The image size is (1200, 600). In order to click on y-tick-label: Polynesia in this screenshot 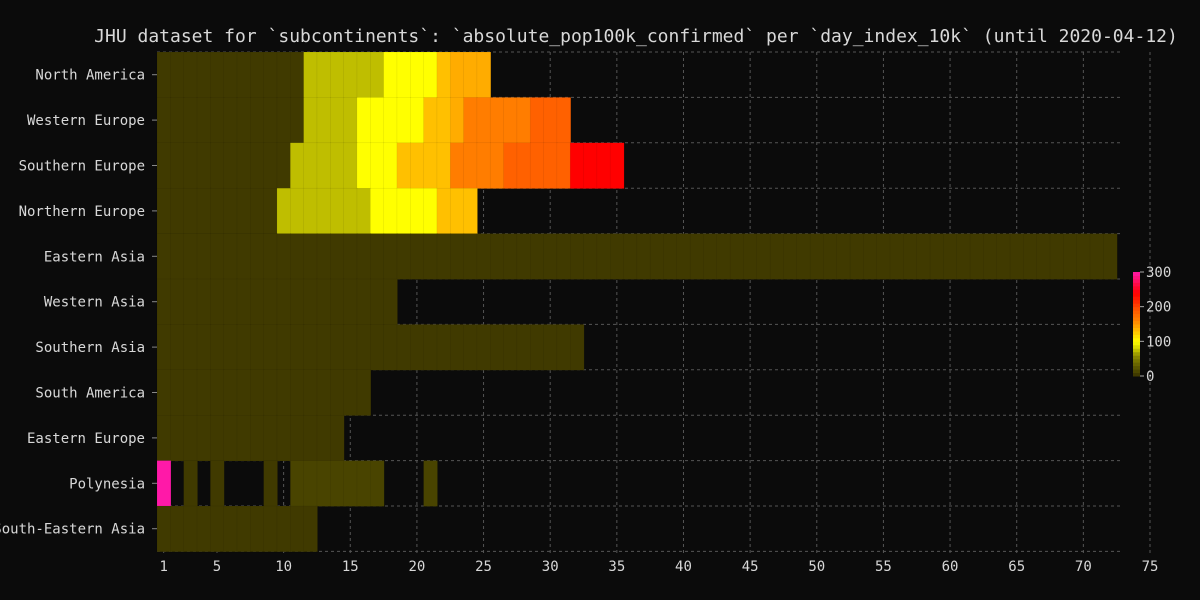, I will do `click(107, 484)`.